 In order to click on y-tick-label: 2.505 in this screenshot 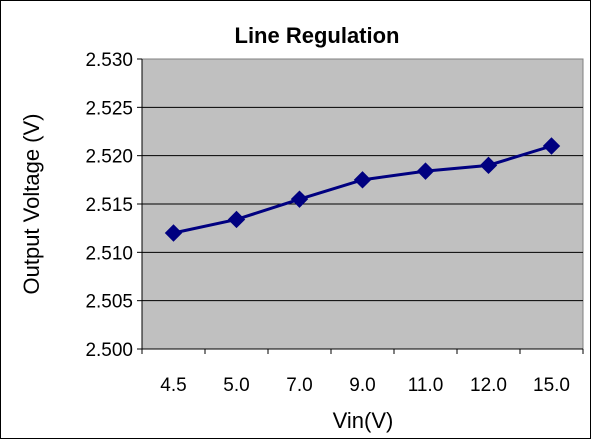, I will do `click(109, 302)`.